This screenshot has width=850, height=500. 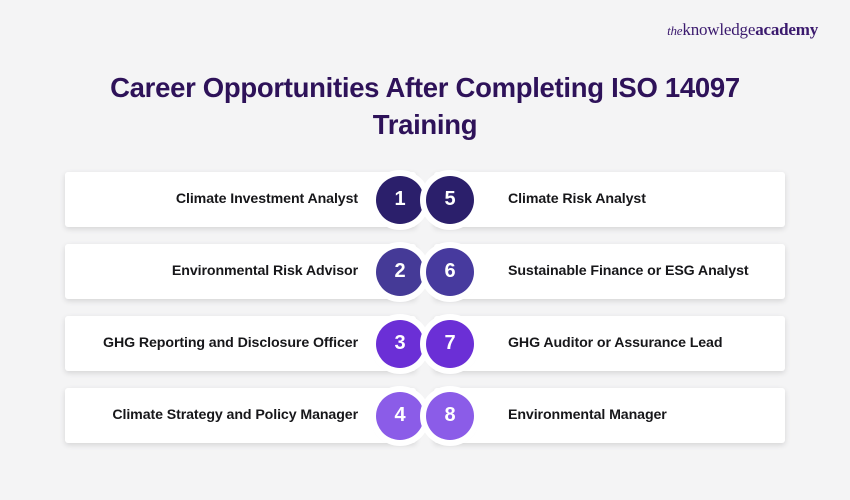 I want to click on career-card-3: GHG Reporting and Disclosure Officer 3, so click(x=244, y=343).